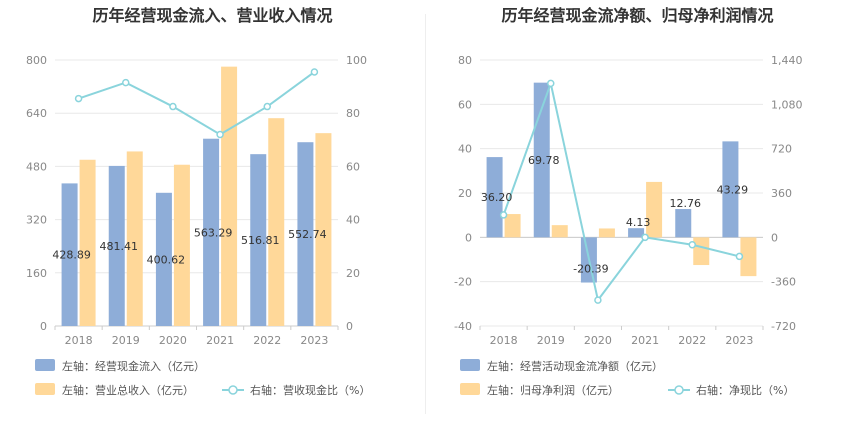  Describe the element at coordinates (233, 390) in the screenshot. I see `left-legend-line-marker` at that location.